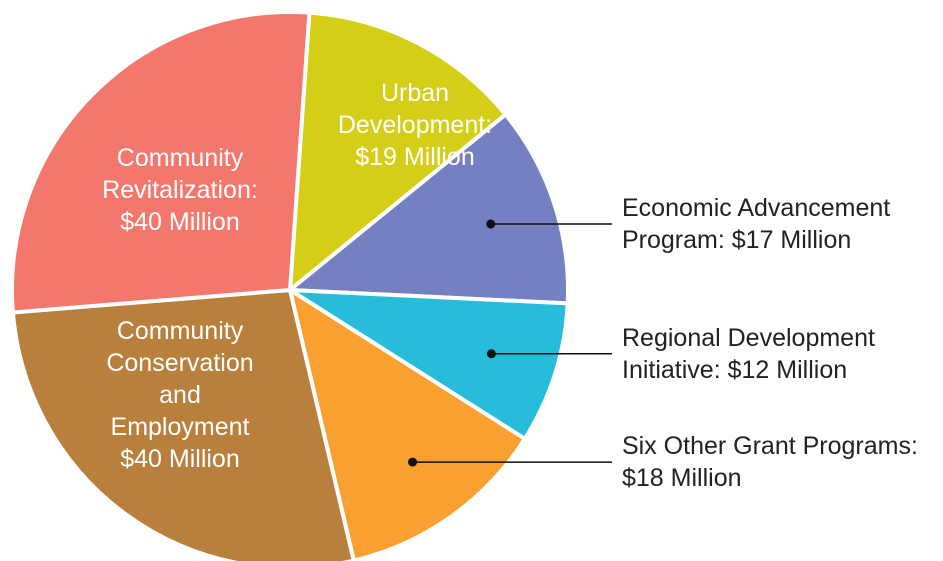 The width and height of the screenshot is (943, 561). I want to click on category-label: Six Other Grant Programs:, so click(770, 446).